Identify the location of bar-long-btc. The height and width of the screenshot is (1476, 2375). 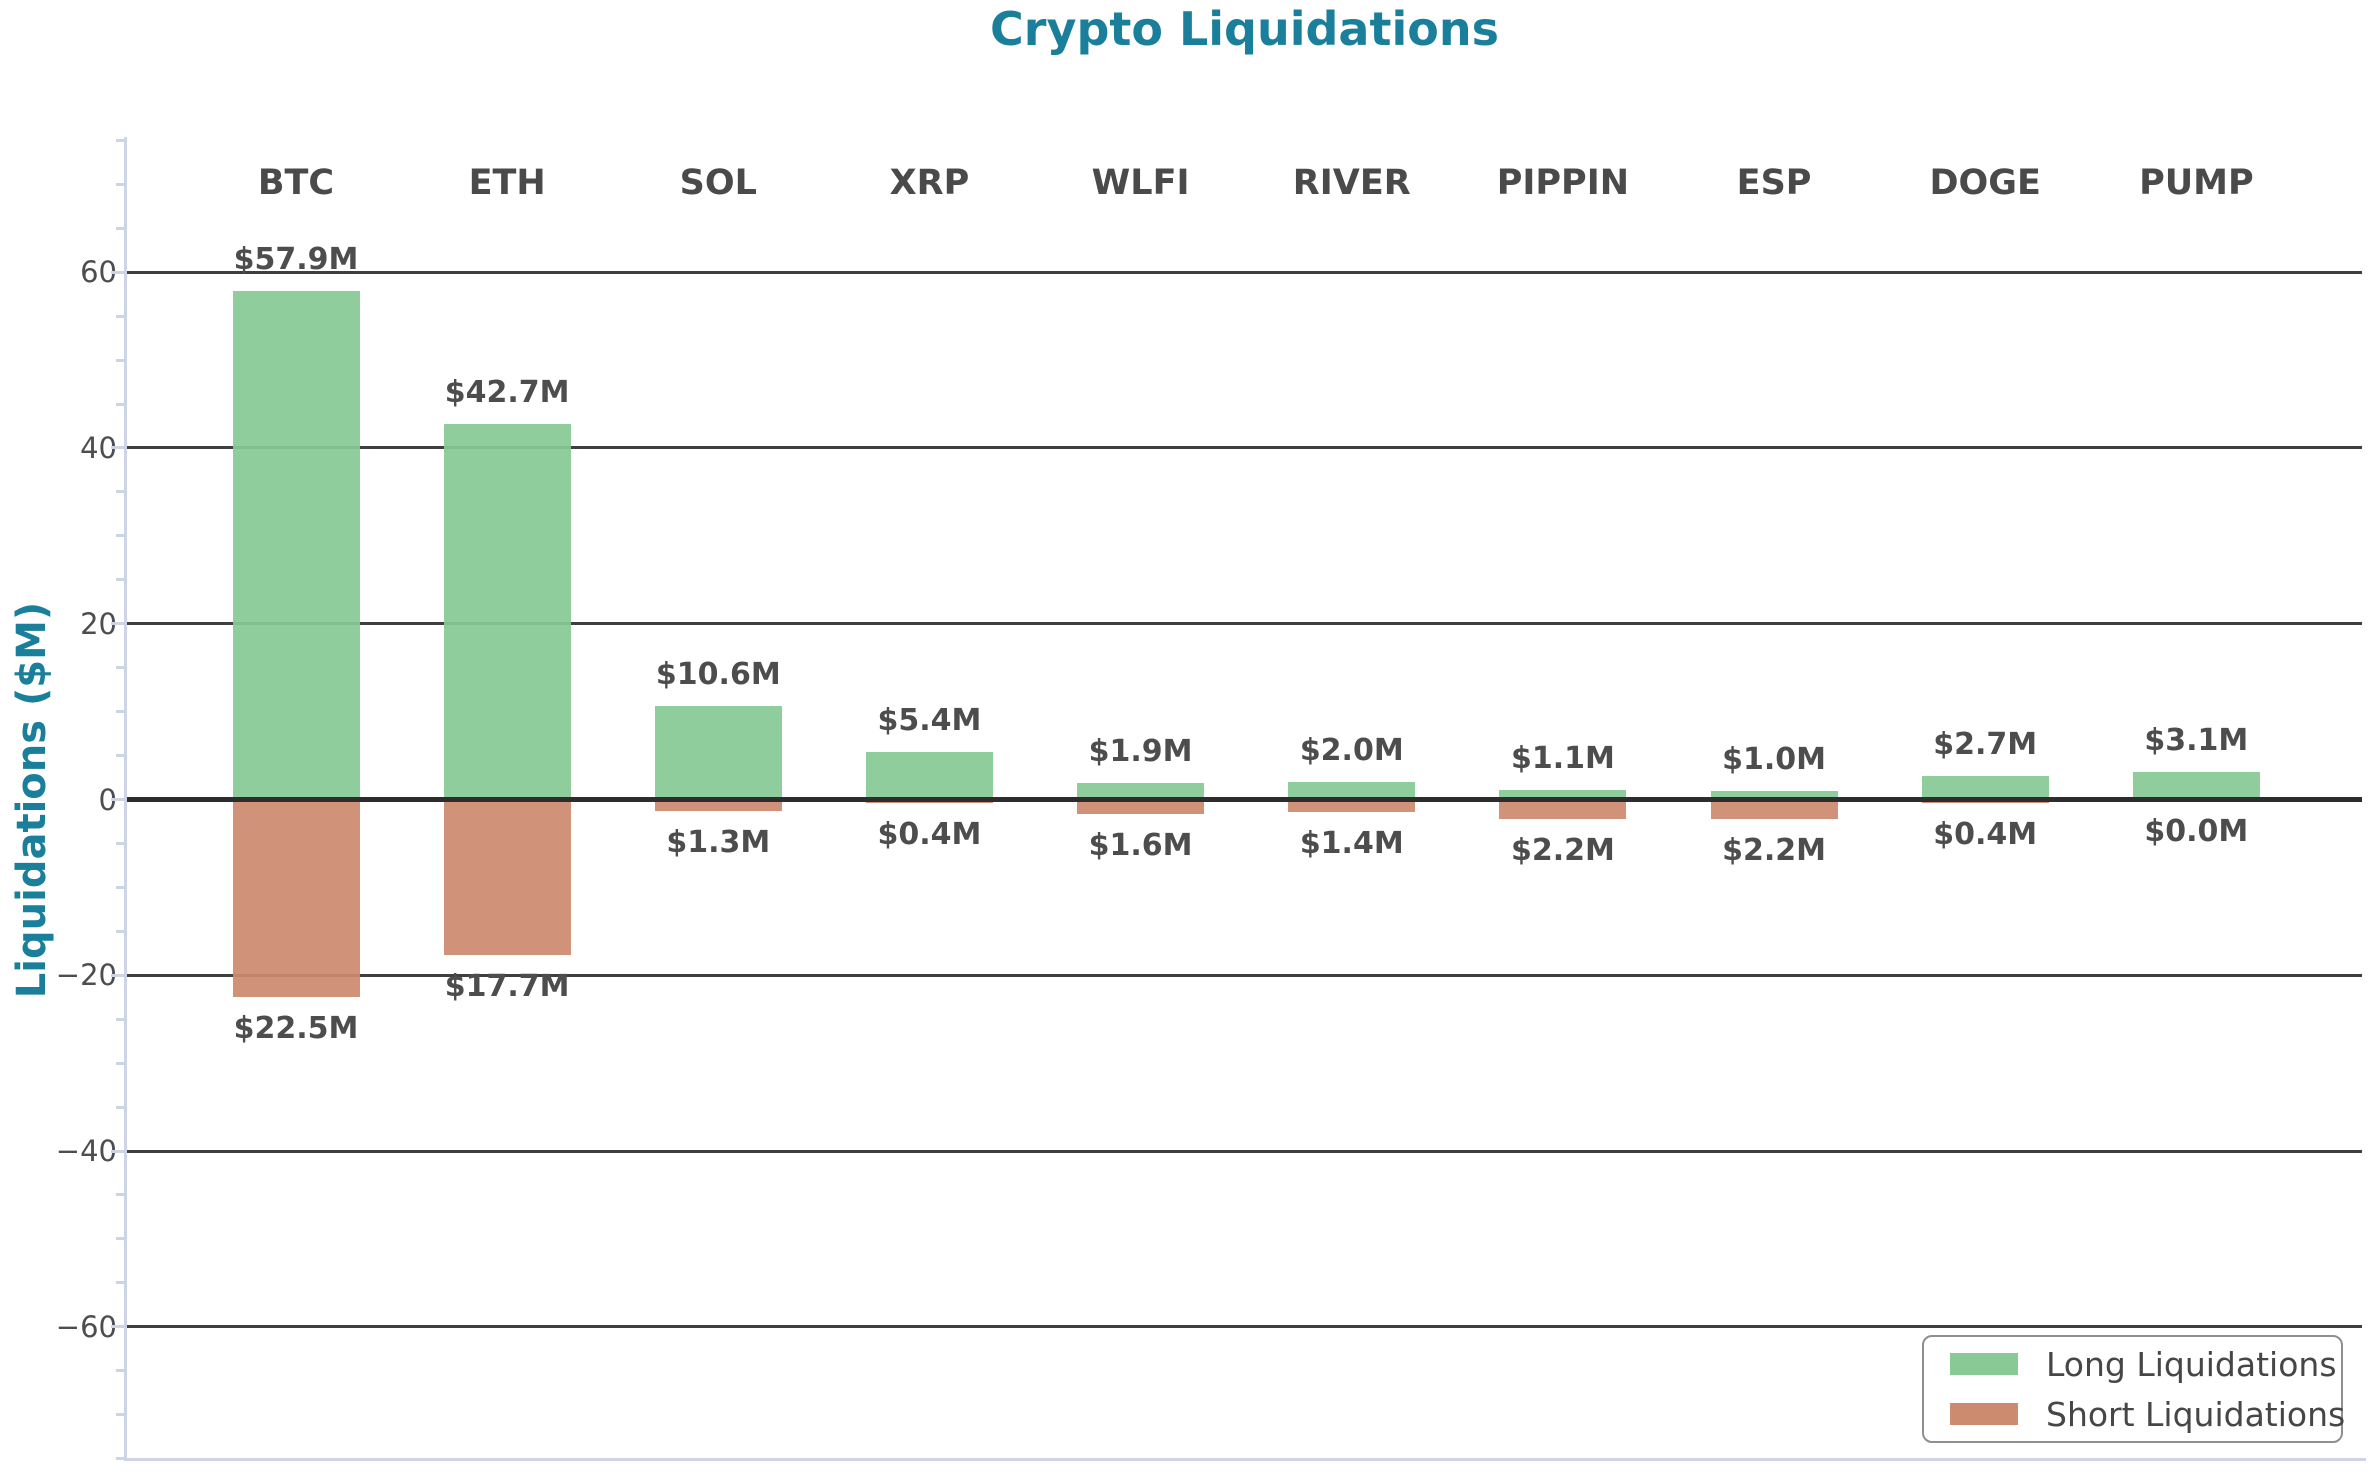
(296, 545).